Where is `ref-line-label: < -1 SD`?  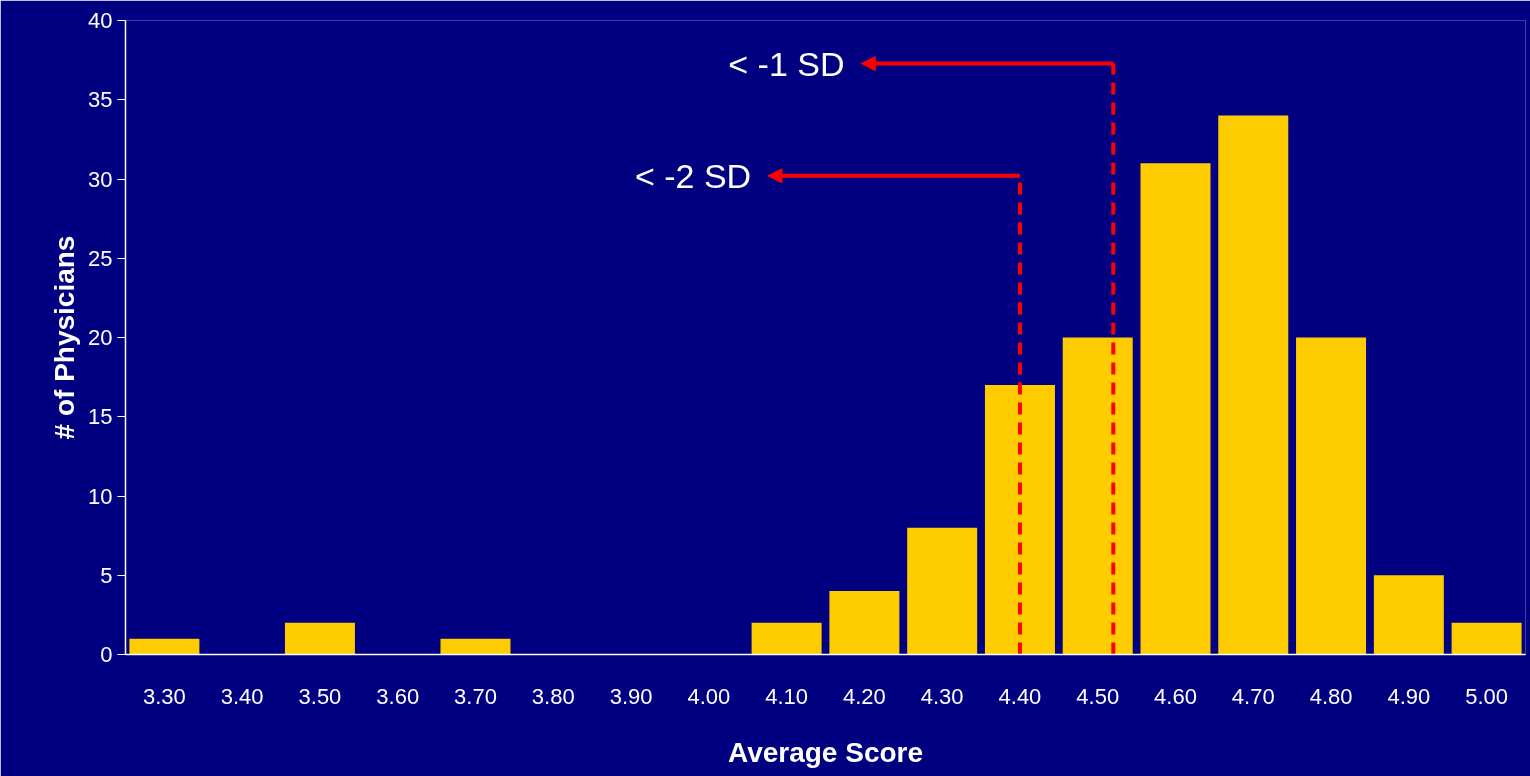
ref-line-label: < -1 SD is located at coordinates (786, 63).